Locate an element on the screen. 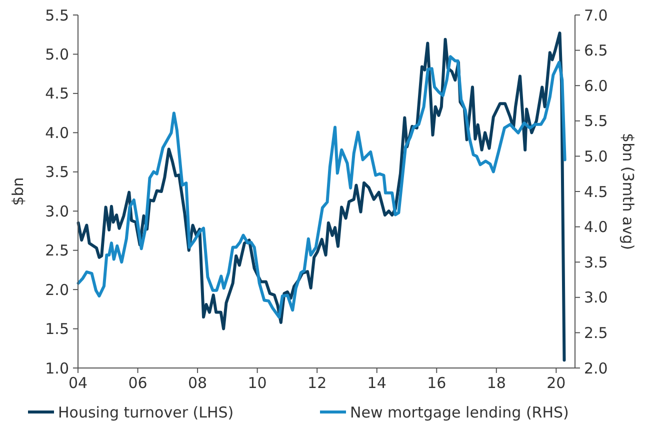 This screenshot has width=645, height=430. y2-tick-label: 2.5 is located at coordinates (596, 333).